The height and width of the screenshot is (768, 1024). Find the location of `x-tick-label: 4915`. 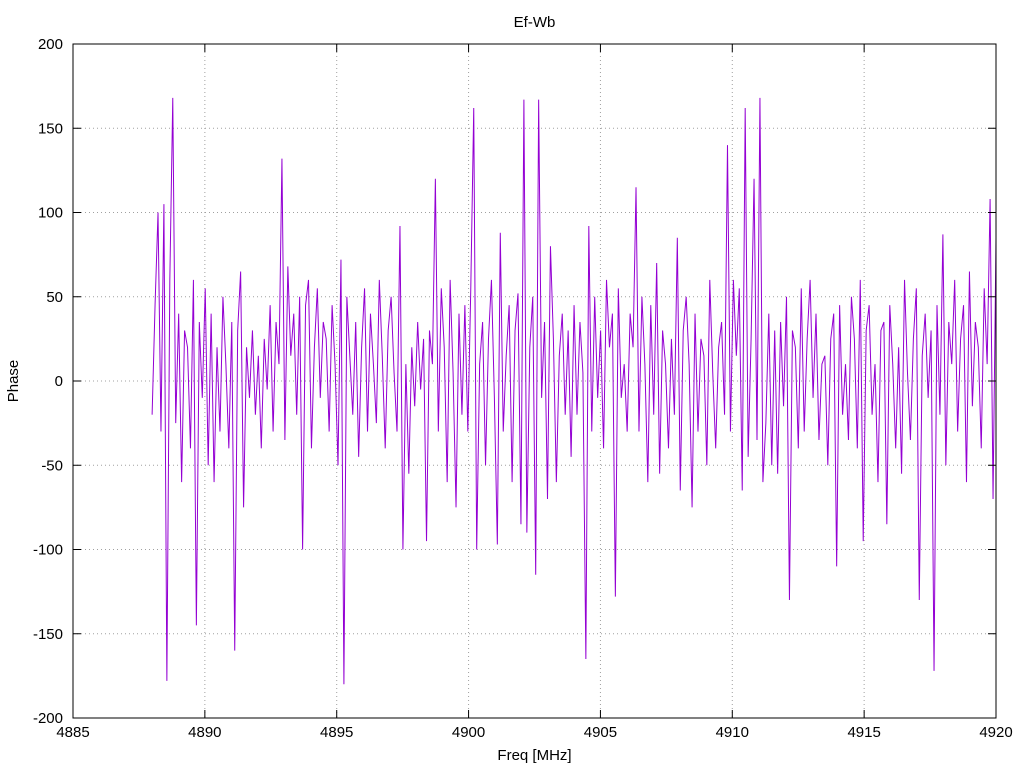

x-tick-label: 4915 is located at coordinates (863, 732).